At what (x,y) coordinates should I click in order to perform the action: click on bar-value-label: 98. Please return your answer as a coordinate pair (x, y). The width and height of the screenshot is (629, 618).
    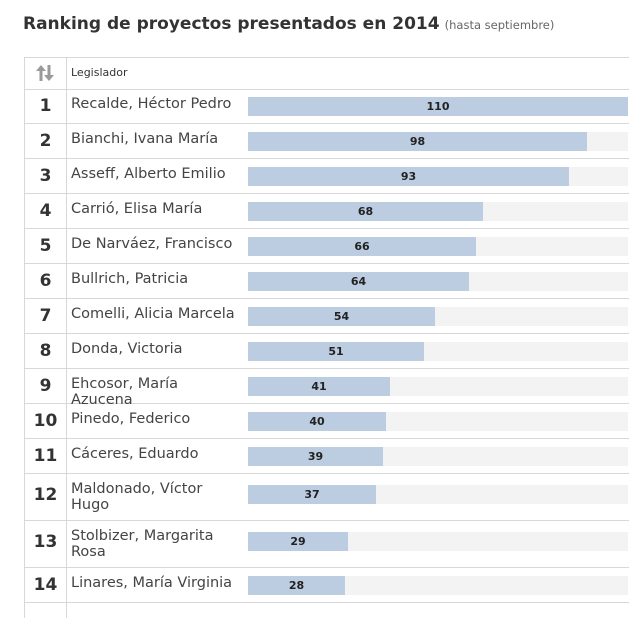
    Looking at the image, I should click on (417, 141).